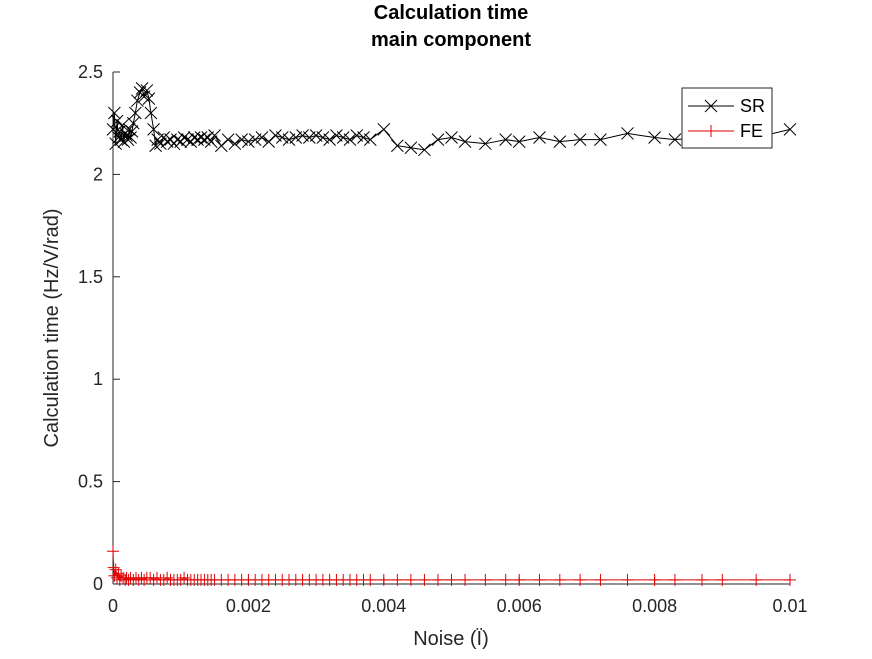 The height and width of the screenshot is (659, 872). Describe the element at coordinates (726, 106) in the screenshot. I see `legend-entry-sr: SR` at that location.